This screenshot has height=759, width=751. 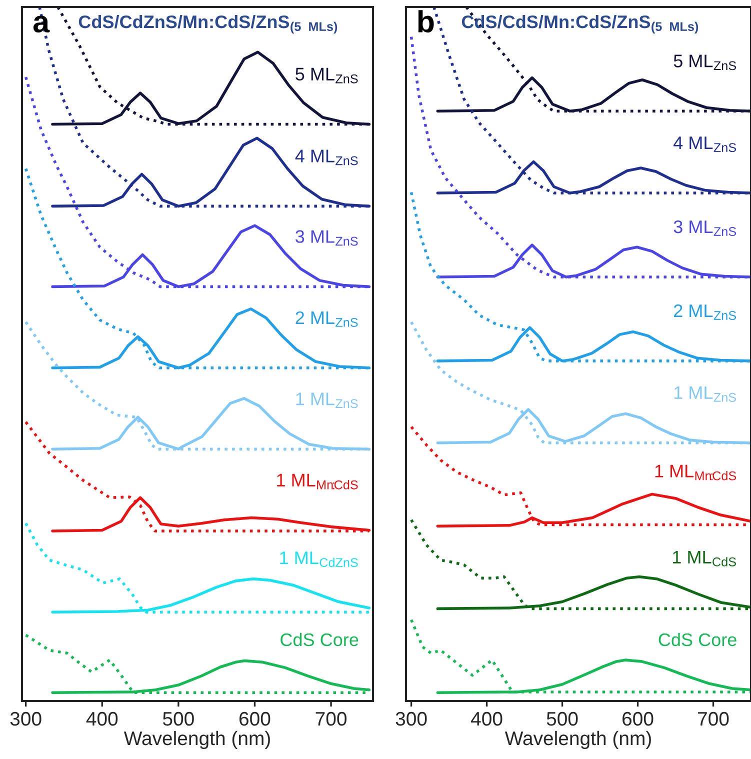 What do you see at coordinates (580, 24) in the screenshot?
I see `chart-title: CdS/CdS/Mn:CdS/ZnS$_{(5 MLs)}$` at bounding box center [580, 24].